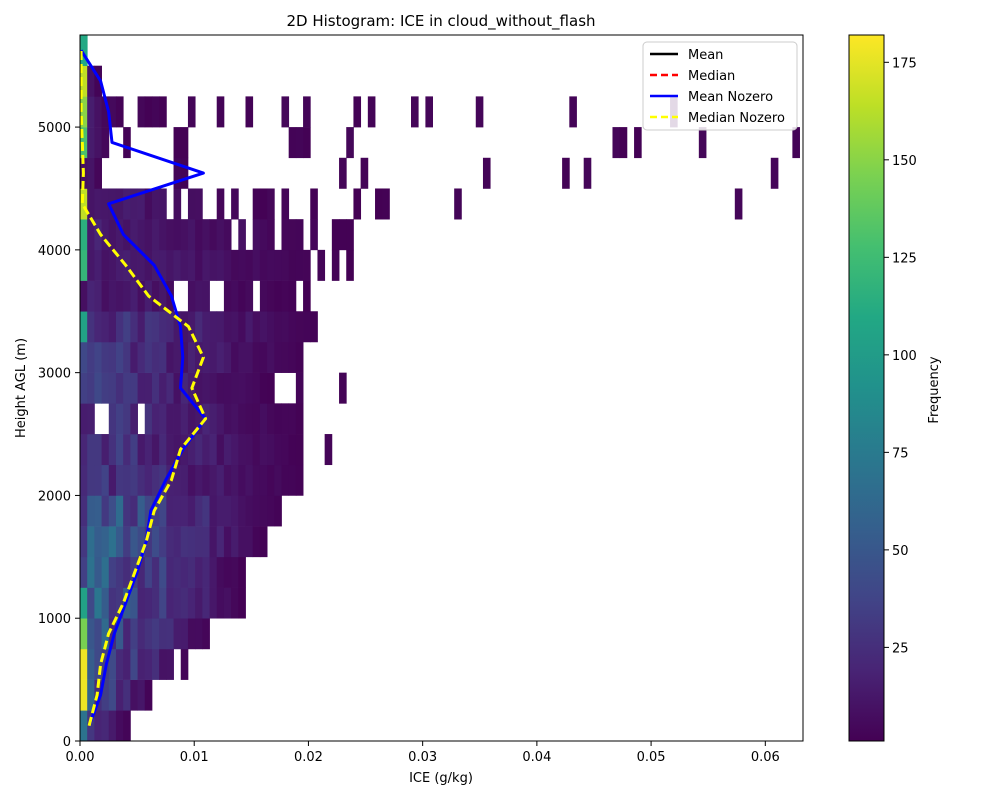 Image resolution: width=1000 pixels, height=804 pixels. Describe the element at coordinates (21, 388) in the screenshot. I see `y-axis-label: Height AGL (m)` at that location.